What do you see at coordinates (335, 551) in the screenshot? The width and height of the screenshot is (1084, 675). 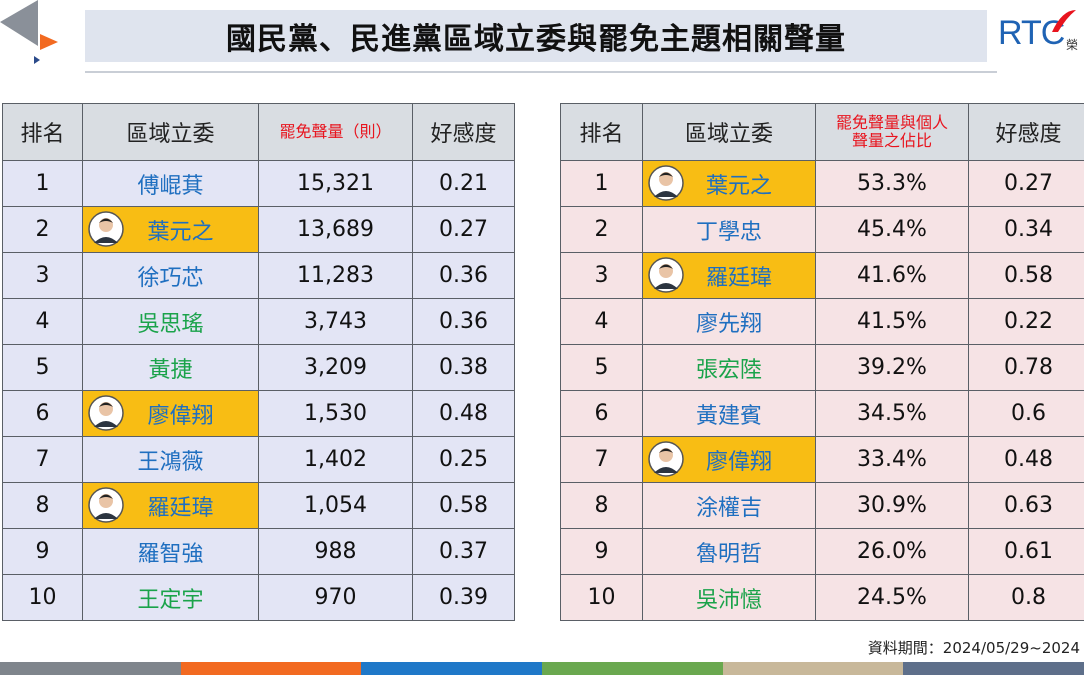 I see `cell-text: 988` at bounding box center [335, 551].